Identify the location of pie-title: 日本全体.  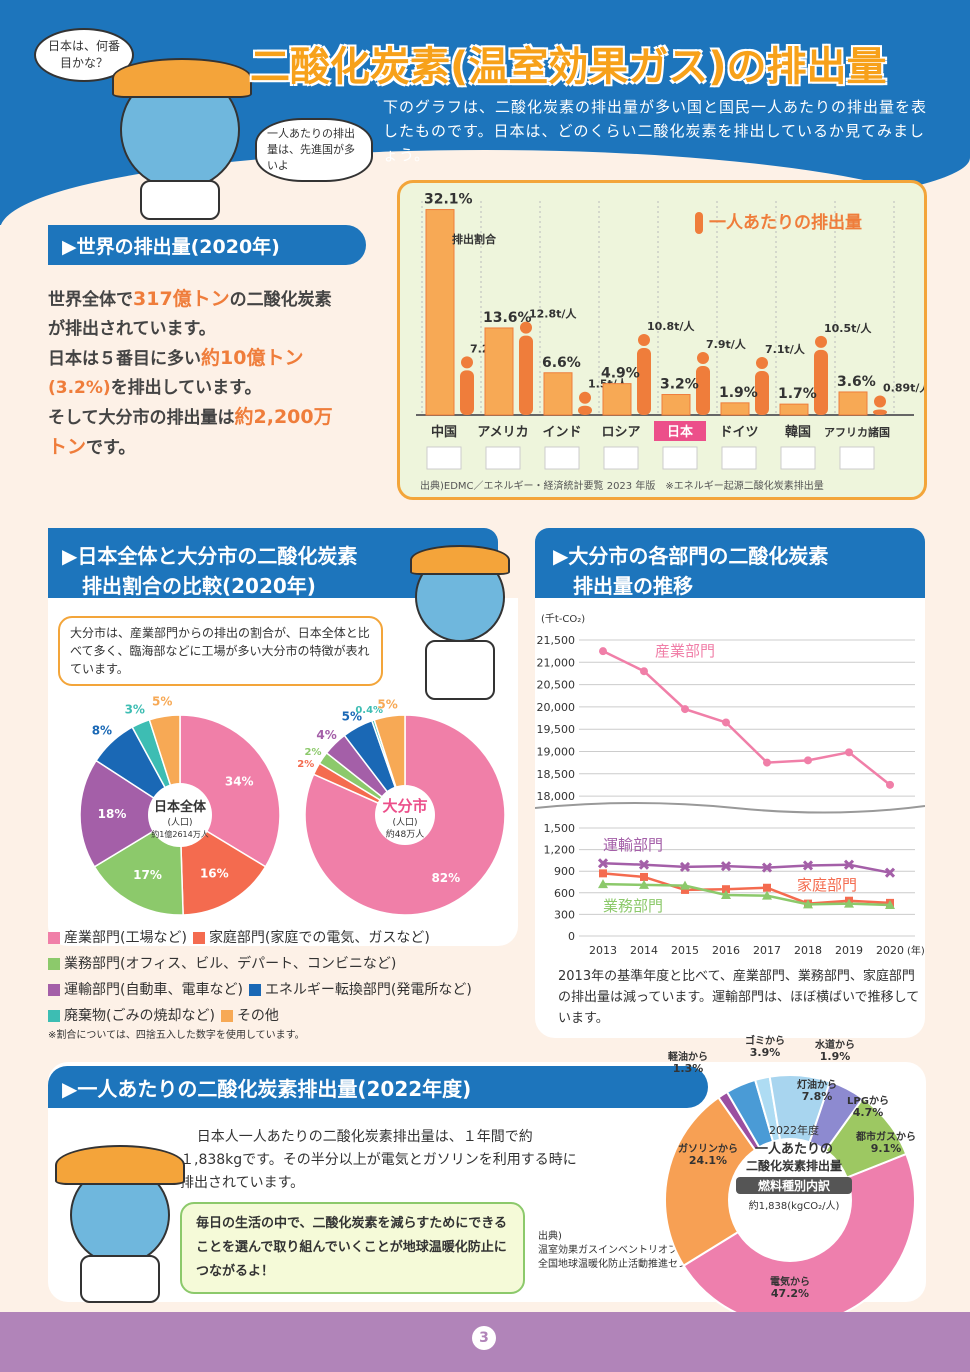
(180, 807).